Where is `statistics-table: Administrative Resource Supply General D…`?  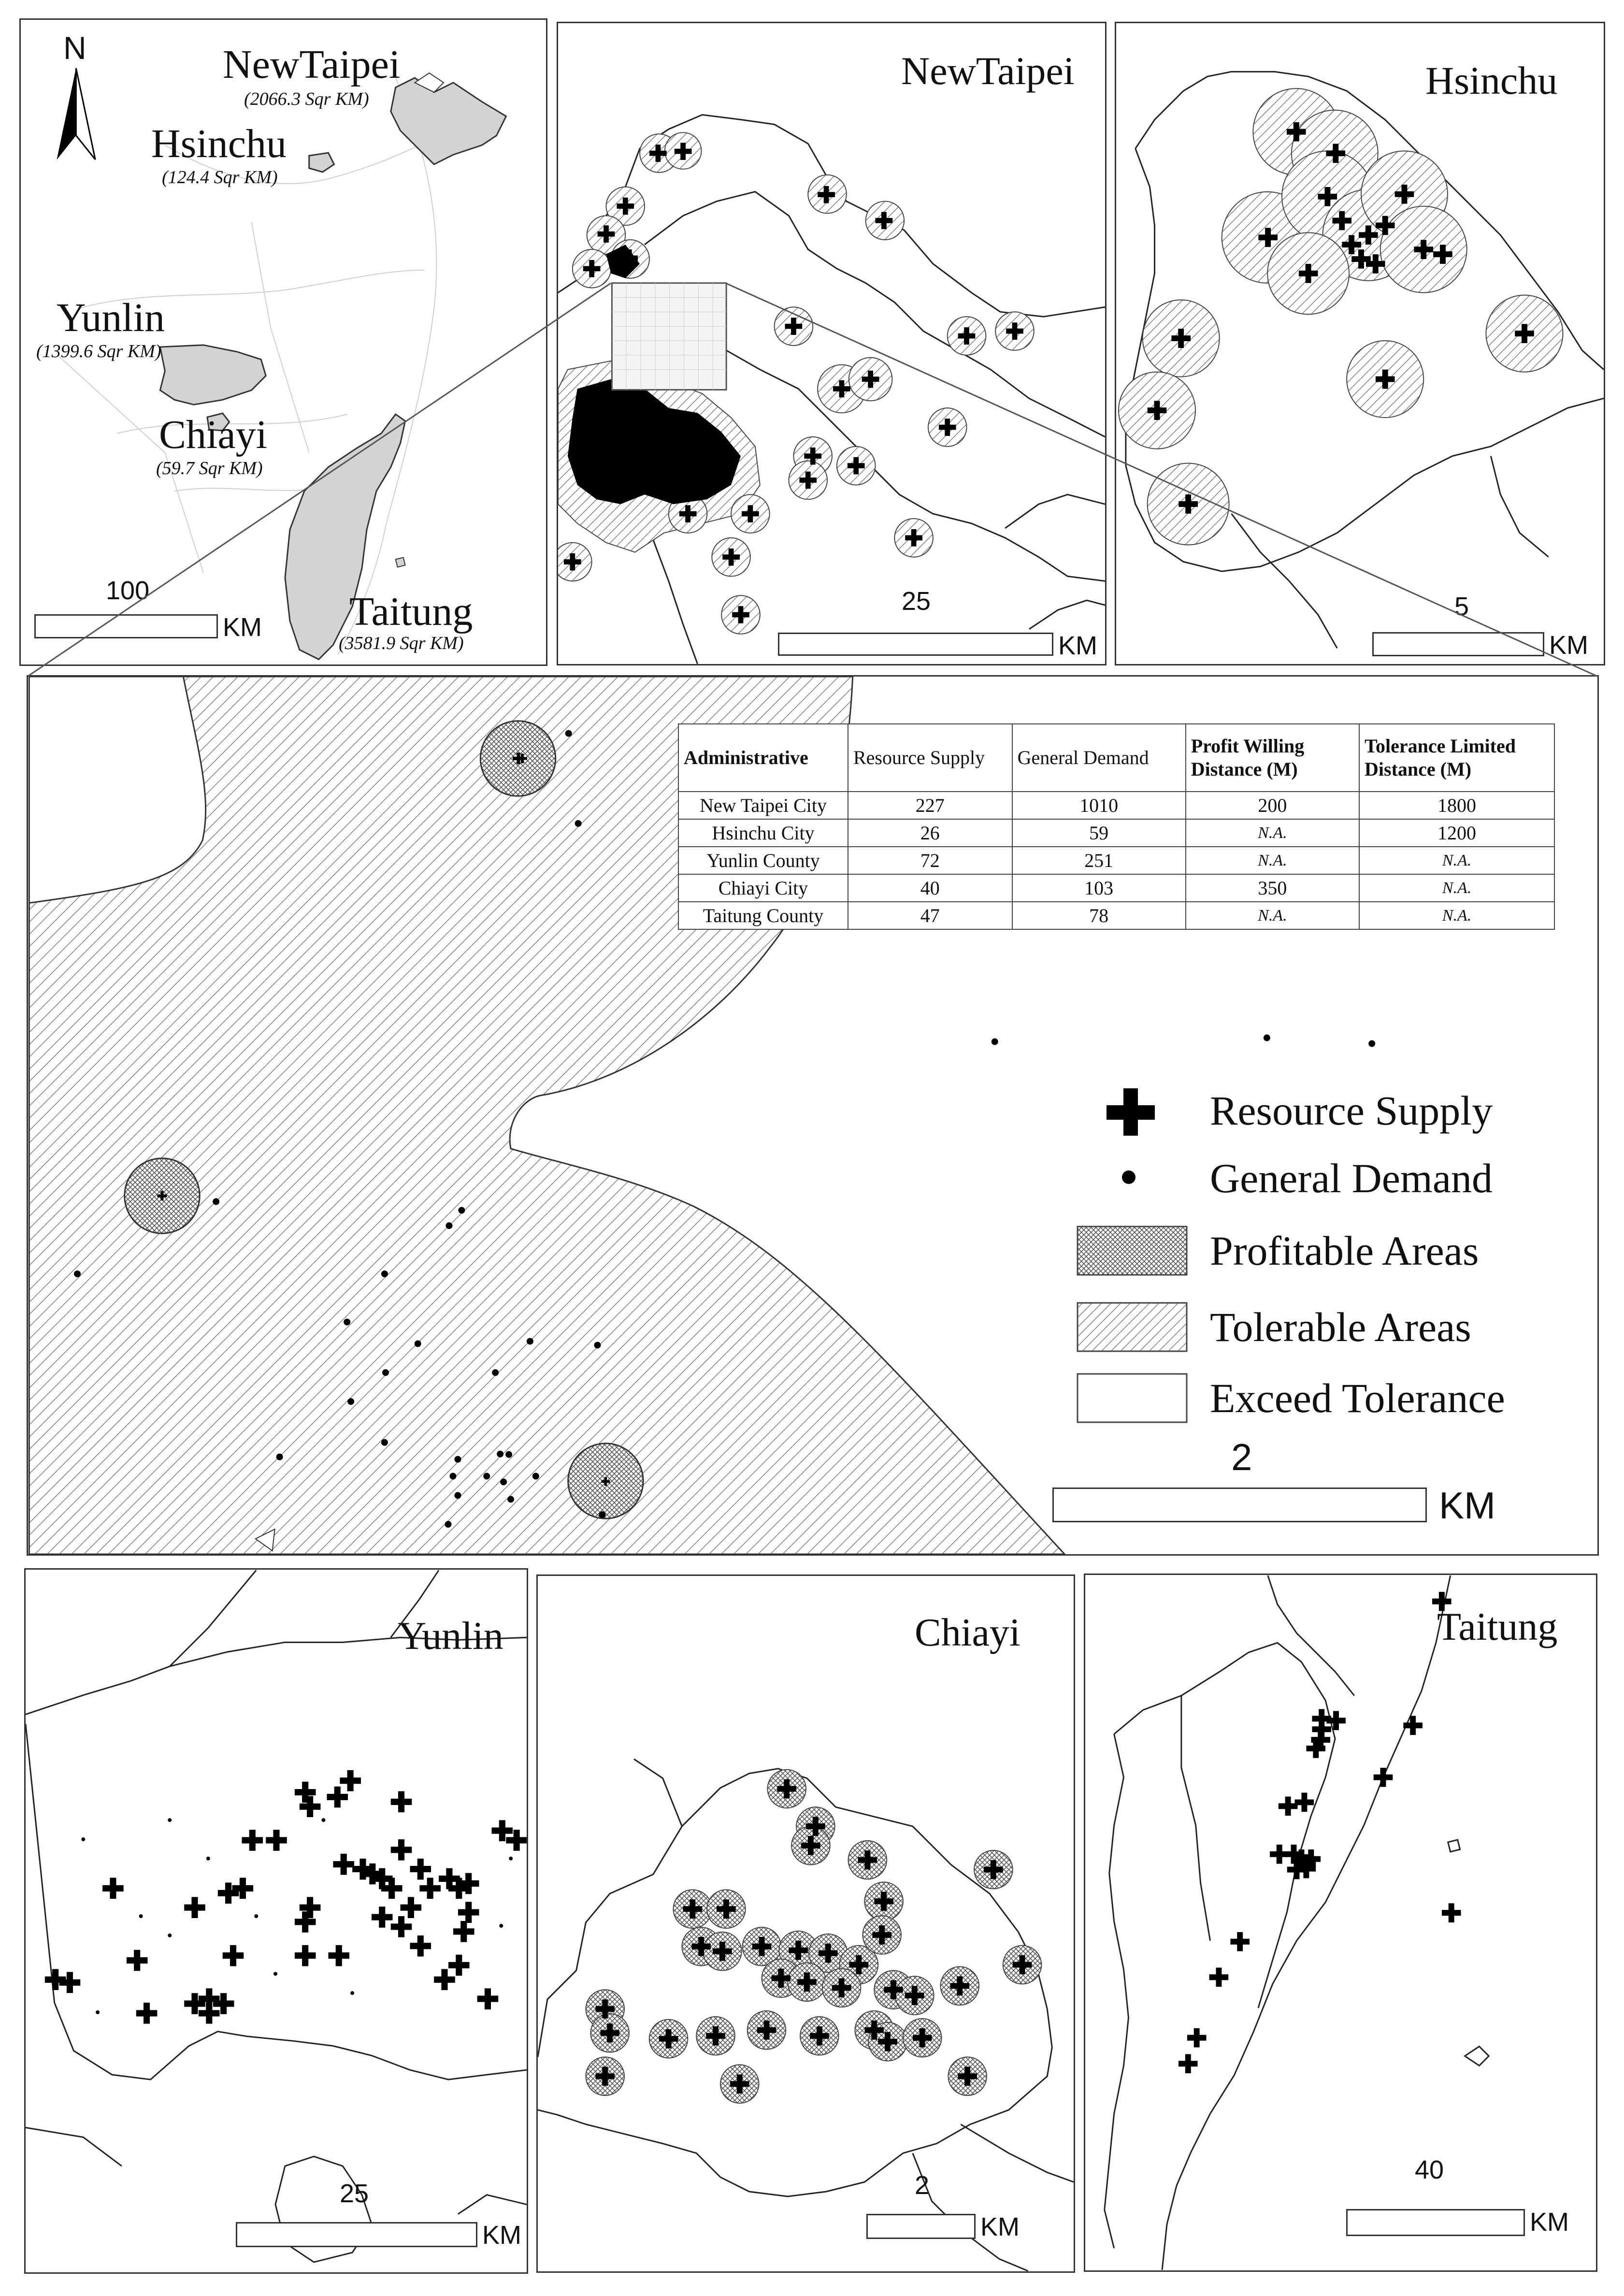
statistics-table: Administrative Resource Supply General D… is located at coordinates (1116, 826).